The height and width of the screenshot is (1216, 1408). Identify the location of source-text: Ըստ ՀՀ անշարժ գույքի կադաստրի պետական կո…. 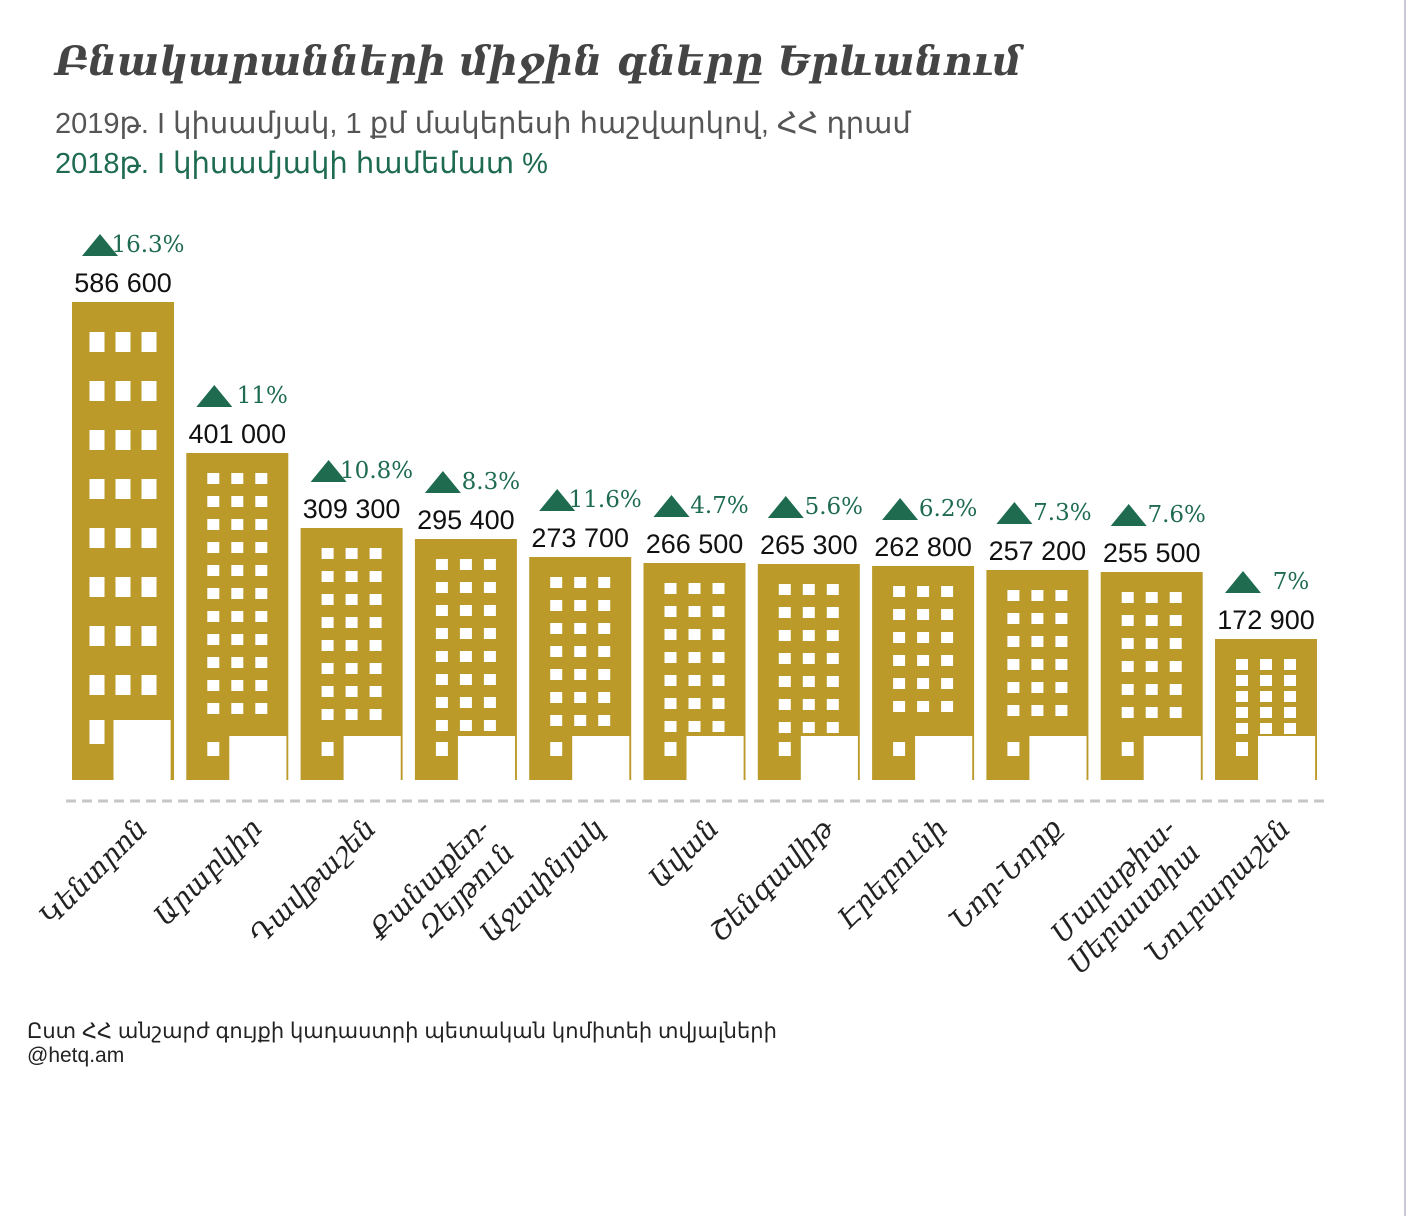
(402, 1031).